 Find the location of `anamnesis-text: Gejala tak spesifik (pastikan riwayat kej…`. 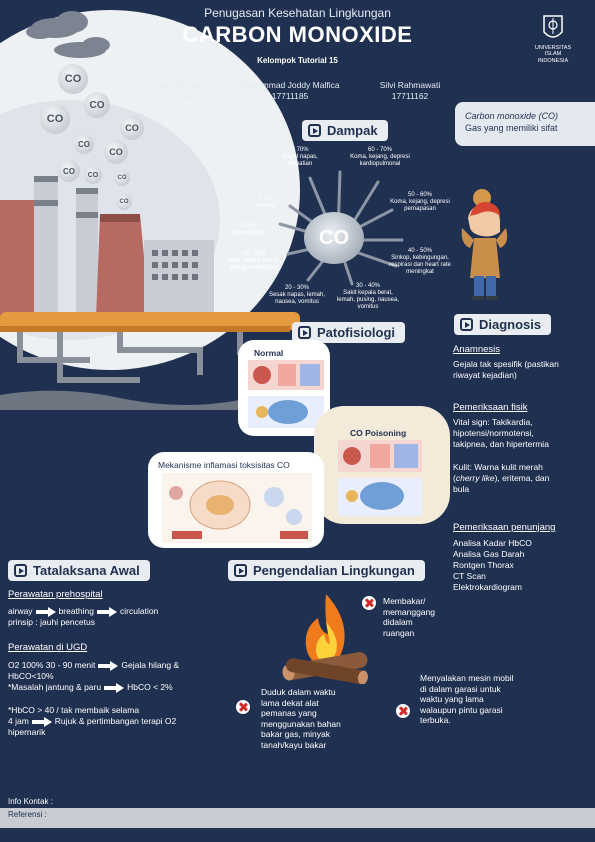

anamnesis-text: Gejala tak spesifik (pastikan riwayat kej… is located at coordinates (506, 369).